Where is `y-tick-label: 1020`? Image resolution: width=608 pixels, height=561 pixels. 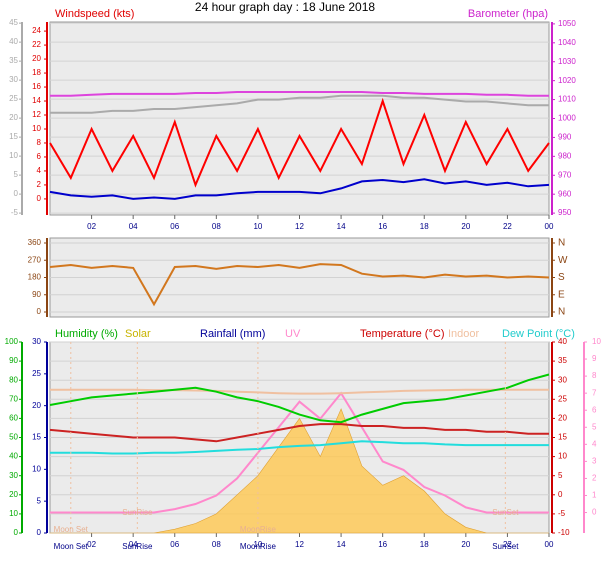
y-tick-label: 1020 is located at coordinates (567, 80).